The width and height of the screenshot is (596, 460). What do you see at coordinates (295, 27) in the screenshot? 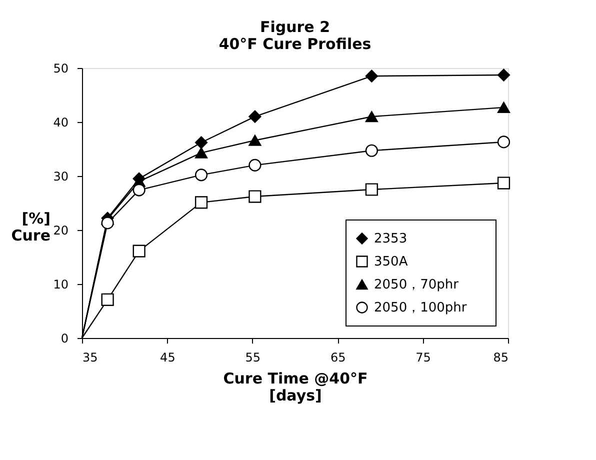
I see `text: Figure 2` at bounding box center [295, 27].